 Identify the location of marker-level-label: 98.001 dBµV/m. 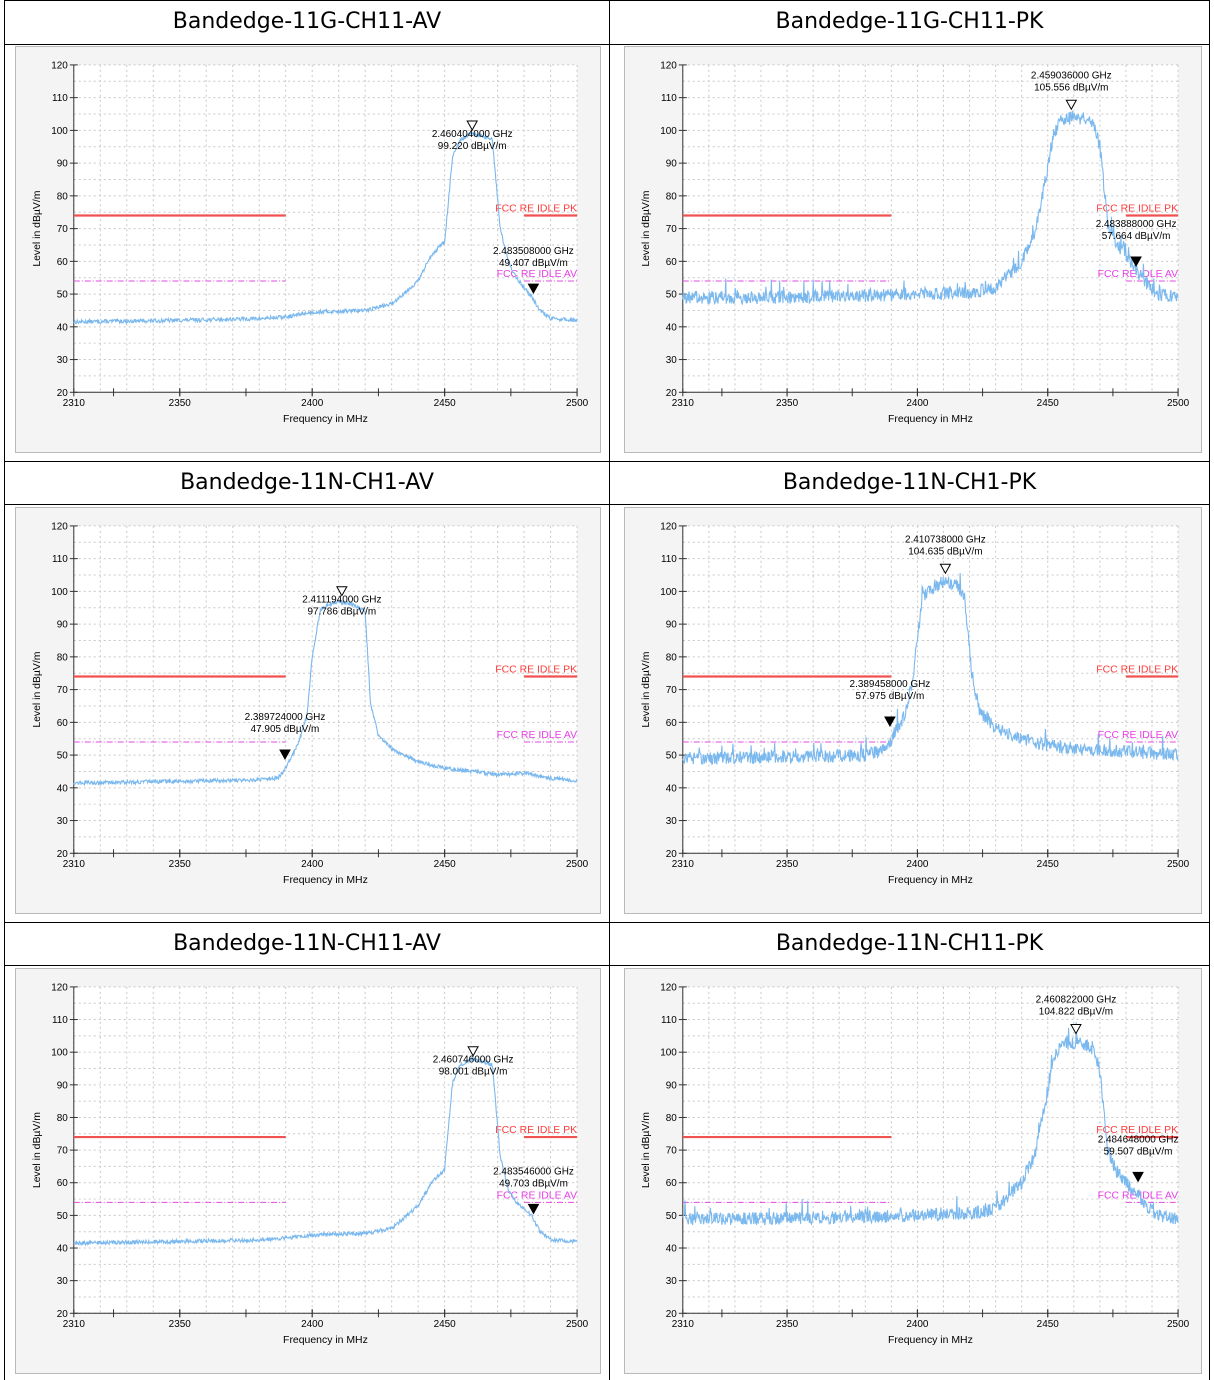
(473, 1072).